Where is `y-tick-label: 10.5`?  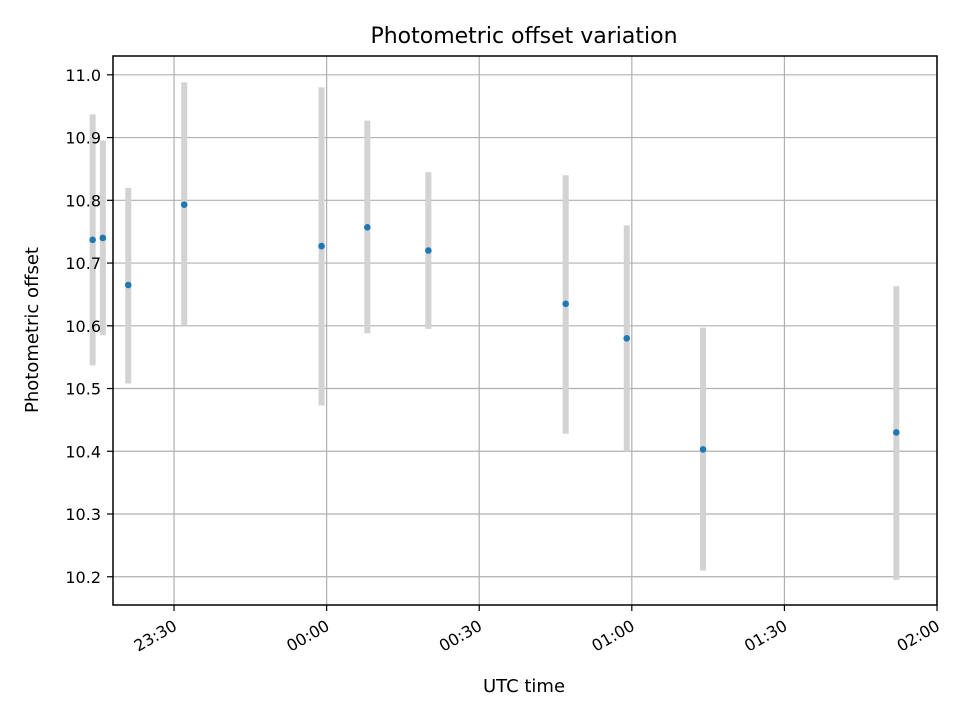
y-tick-label: 10.5 is located at coordinates (83, 389).